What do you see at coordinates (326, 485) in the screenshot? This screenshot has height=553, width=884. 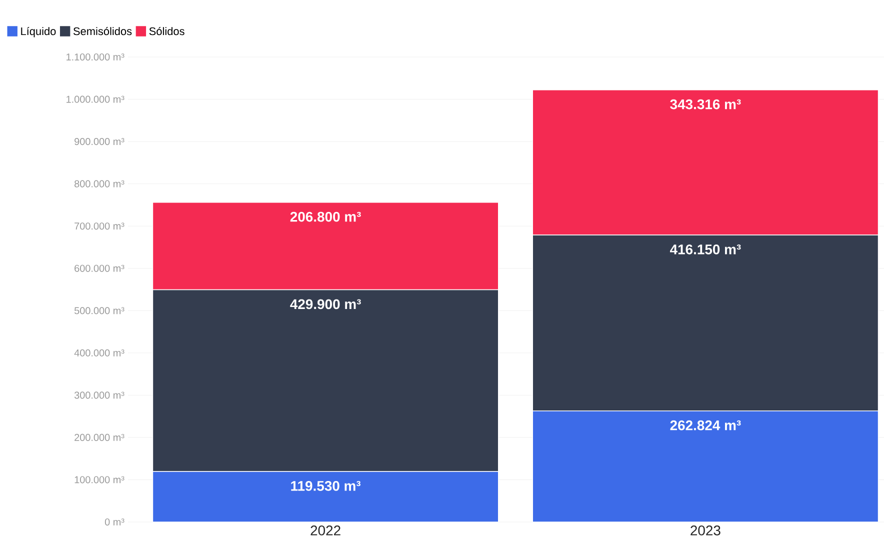 I see `data-label: 119.530 m³` at bounding box center [326, 485].